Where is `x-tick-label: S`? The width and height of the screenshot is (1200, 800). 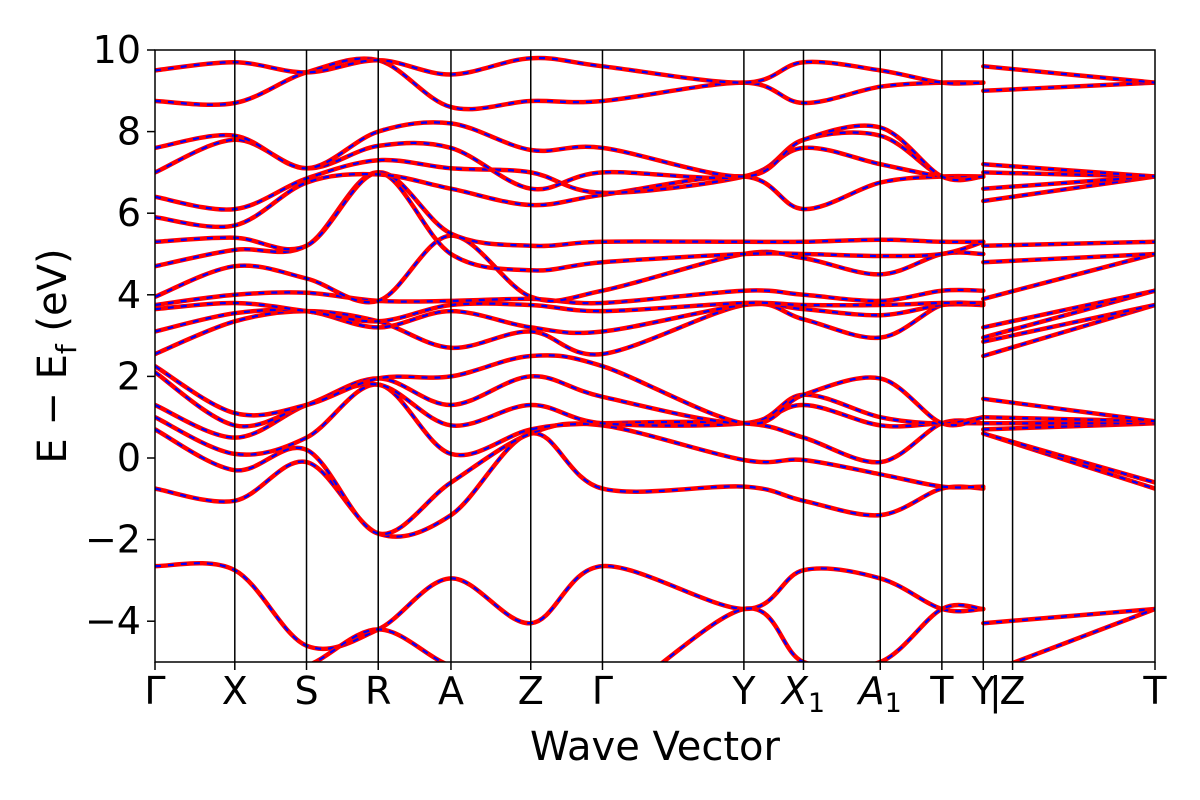 x-tick-label: S is located at coordinates (306, 691).